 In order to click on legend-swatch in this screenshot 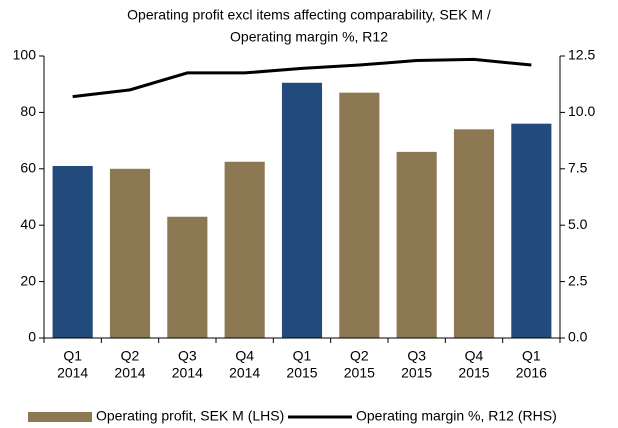, I will do `click(60, 417)`.